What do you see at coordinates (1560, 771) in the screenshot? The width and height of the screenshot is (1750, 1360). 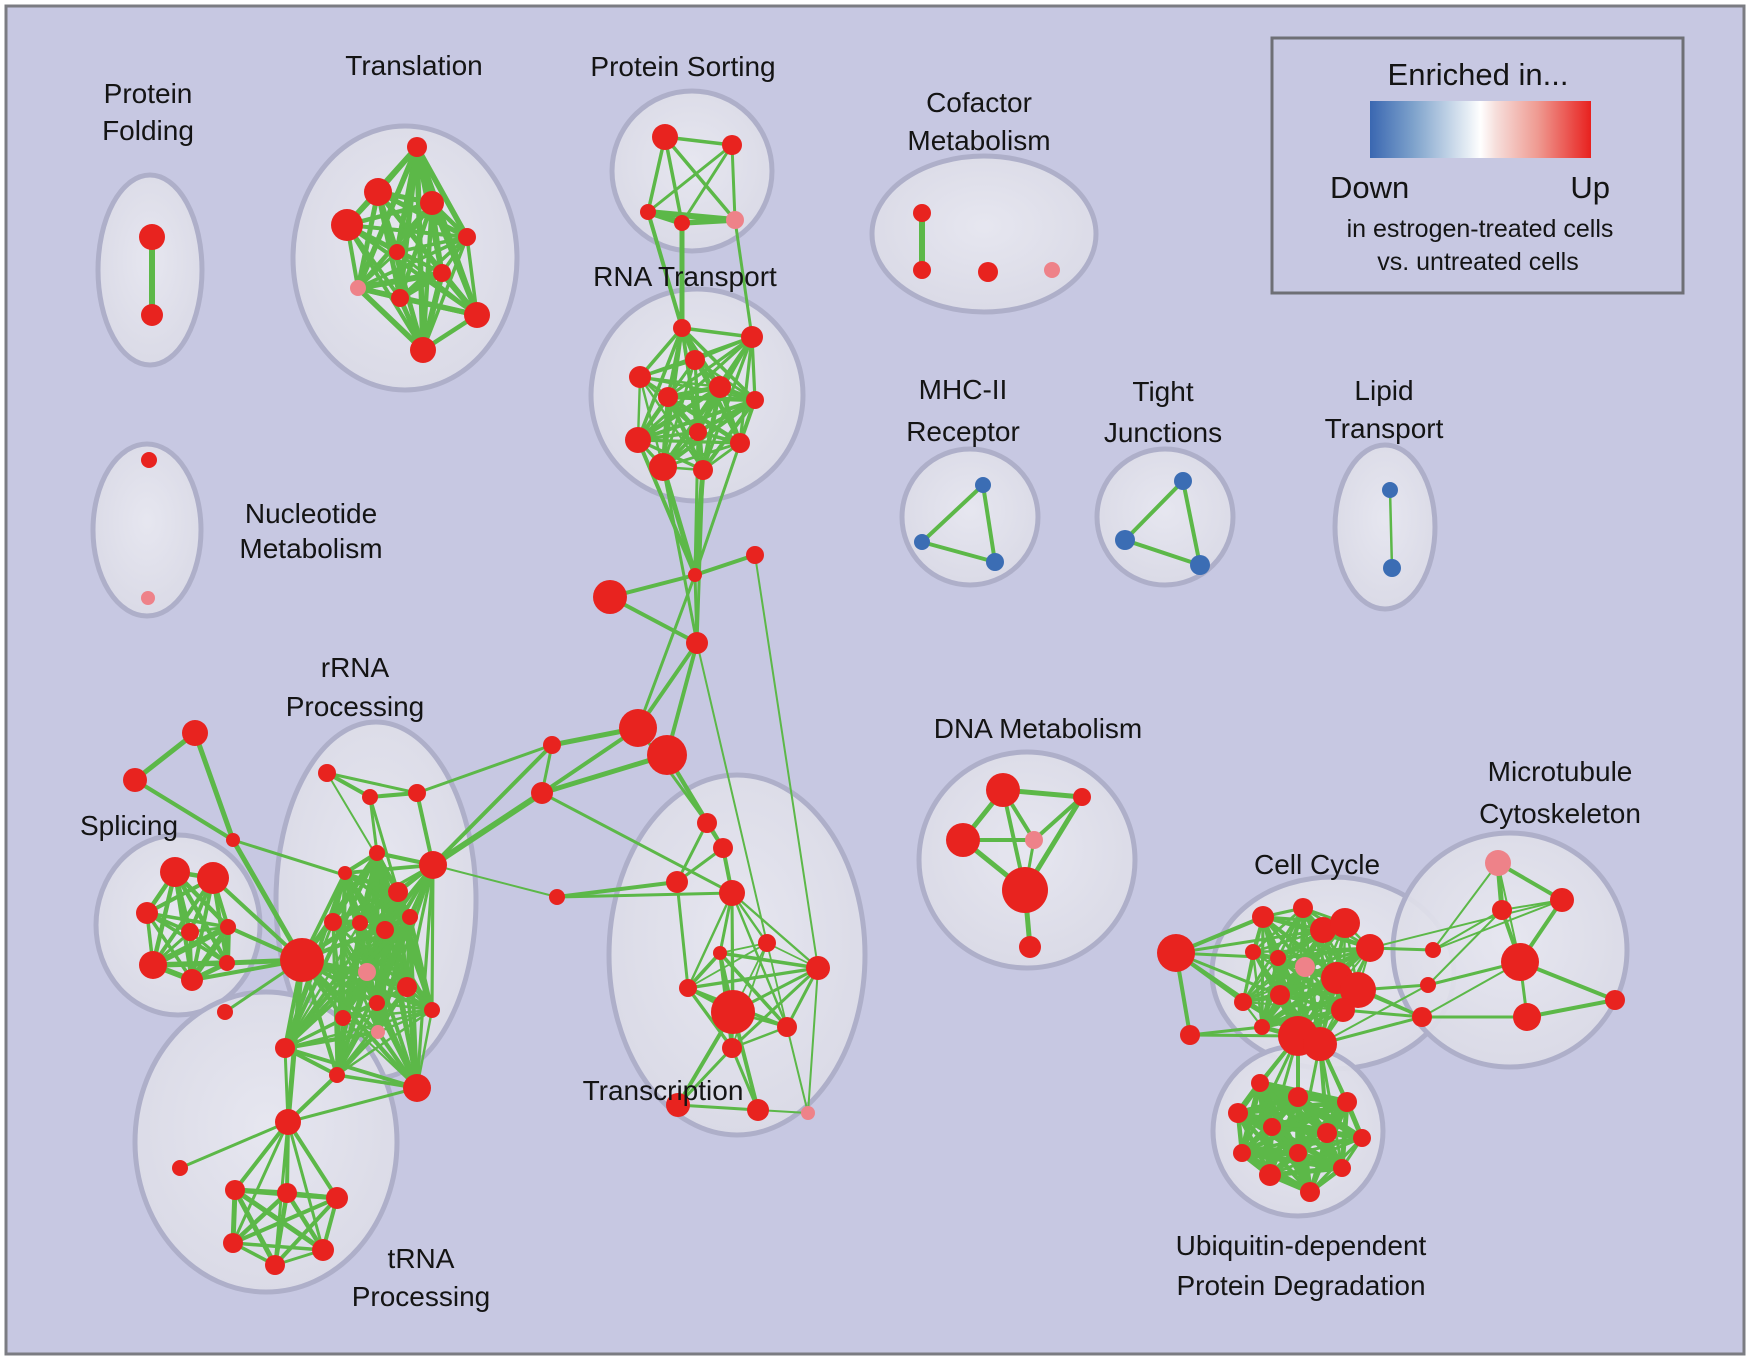 I see `cluster-label-microtubule-cytoskeleton: Microtubule` at bounding box center [1560, 771].